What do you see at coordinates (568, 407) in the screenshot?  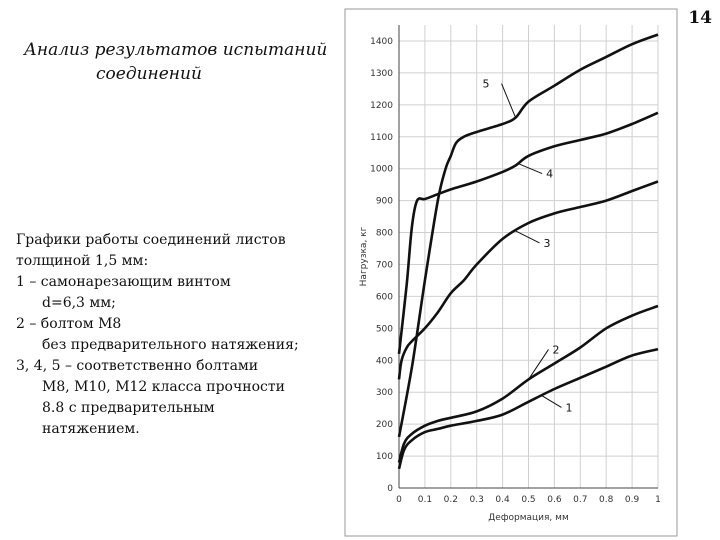 I see `series-label-1: 1` at bounding box center [568, 407].